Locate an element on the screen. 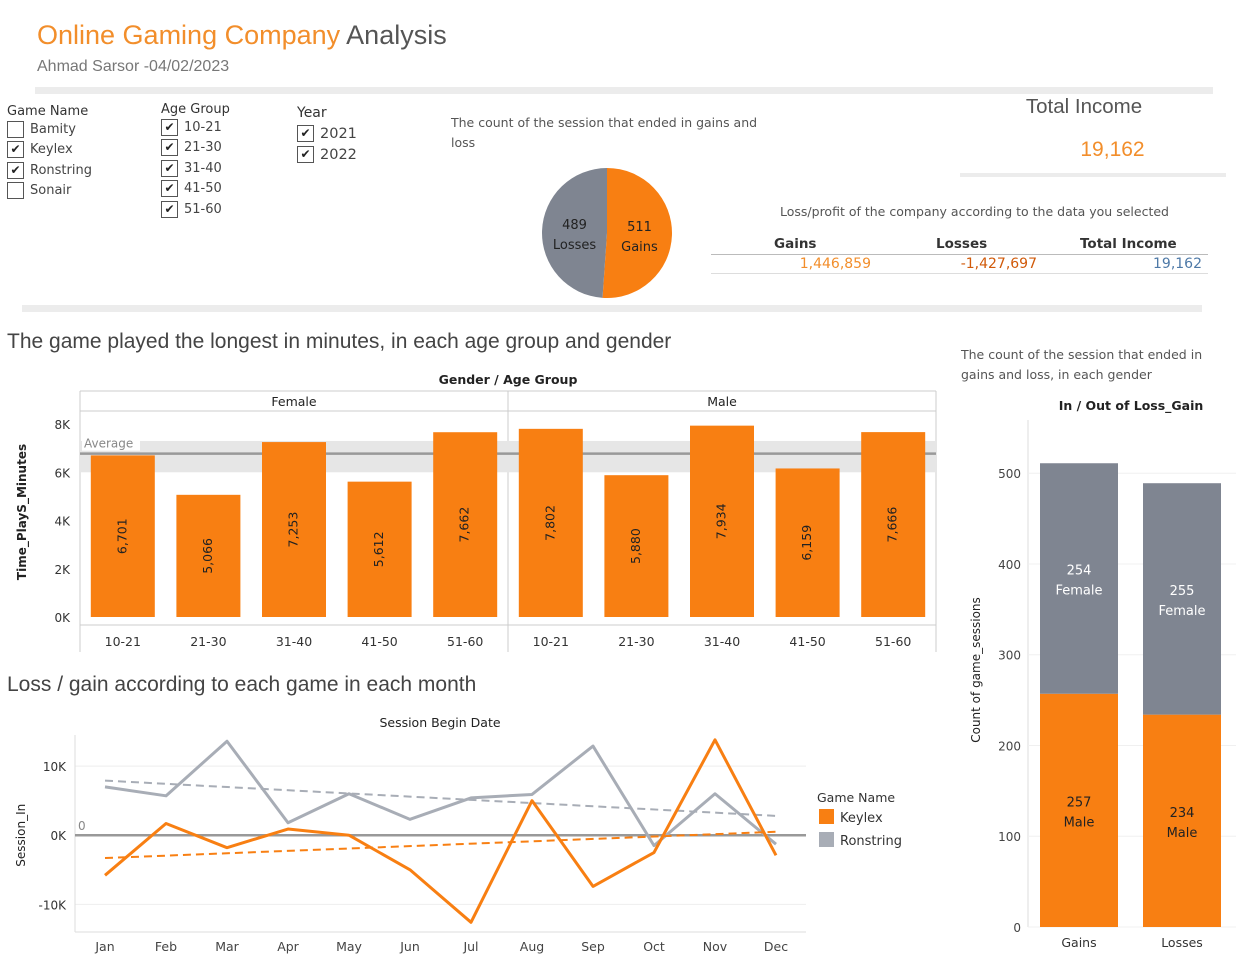  x-tick-label: Apr is located at coordinates (288, 946).